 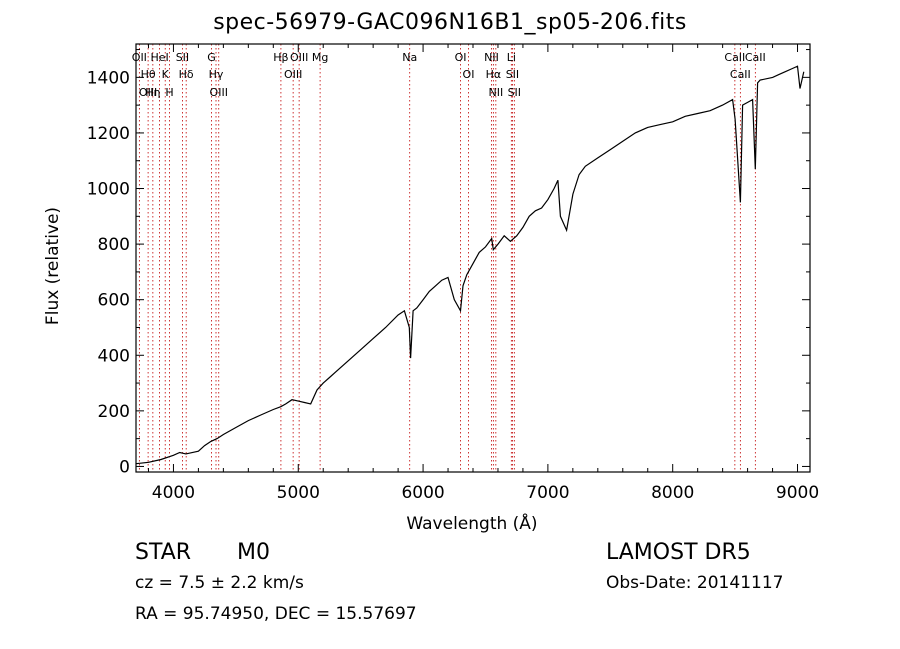 I want to click on y-tick-label: 800, so click(x=114, y=245).